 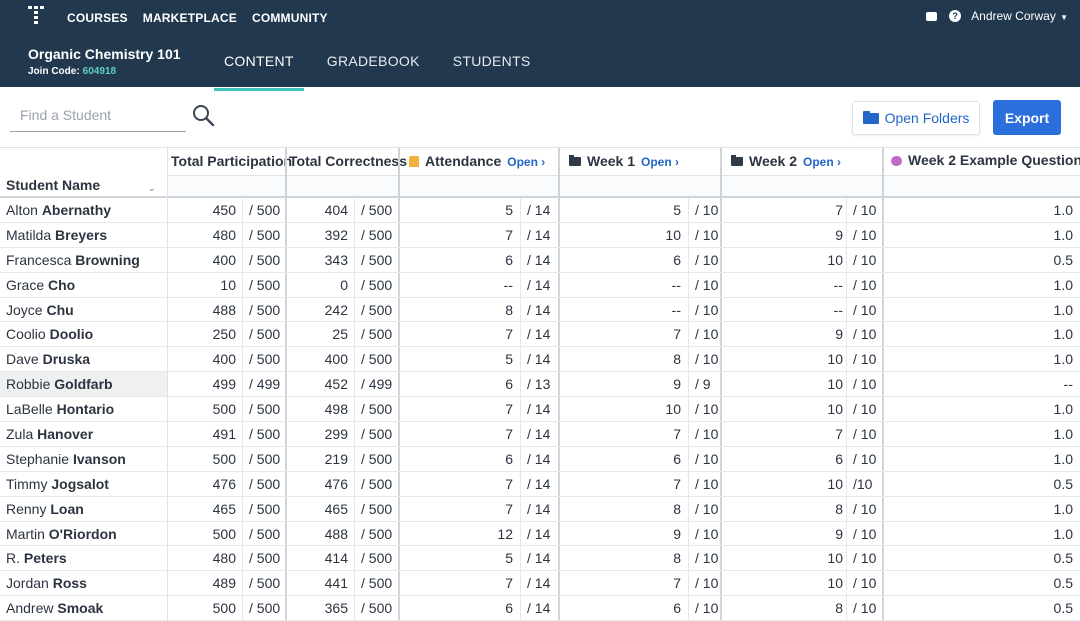 I want to click on cell-w1: 10, so click(x=673, y=409).